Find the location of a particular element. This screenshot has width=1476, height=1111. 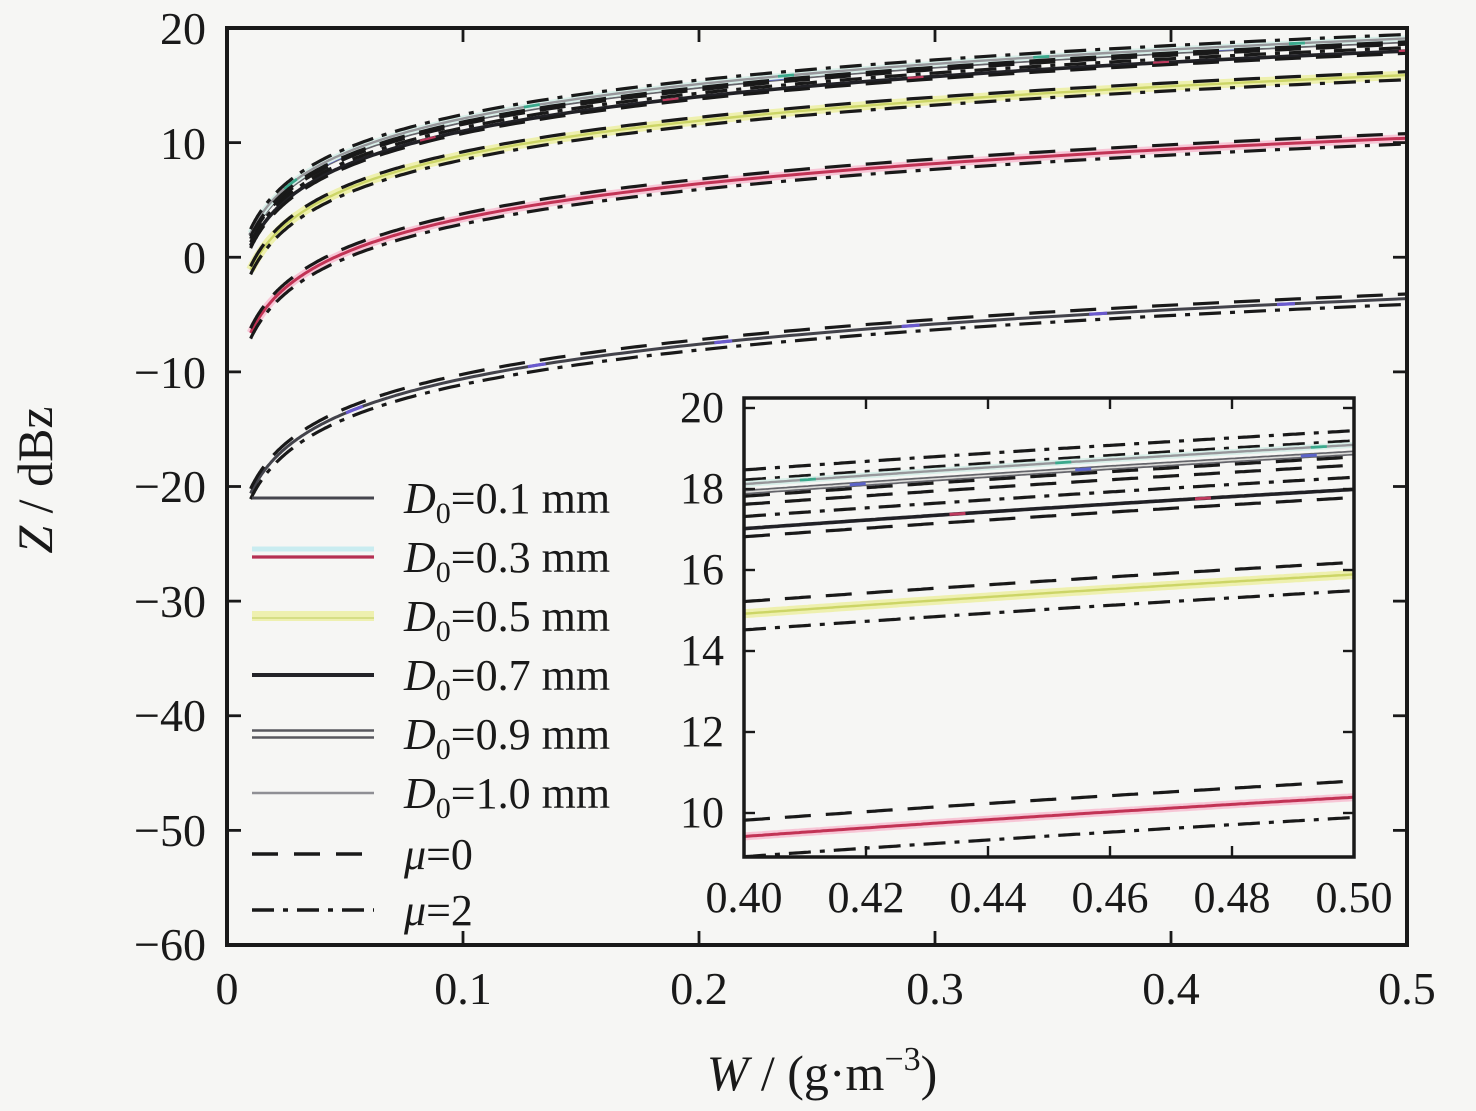

y-tick-label: 20 is located at coordinates (183, 28).